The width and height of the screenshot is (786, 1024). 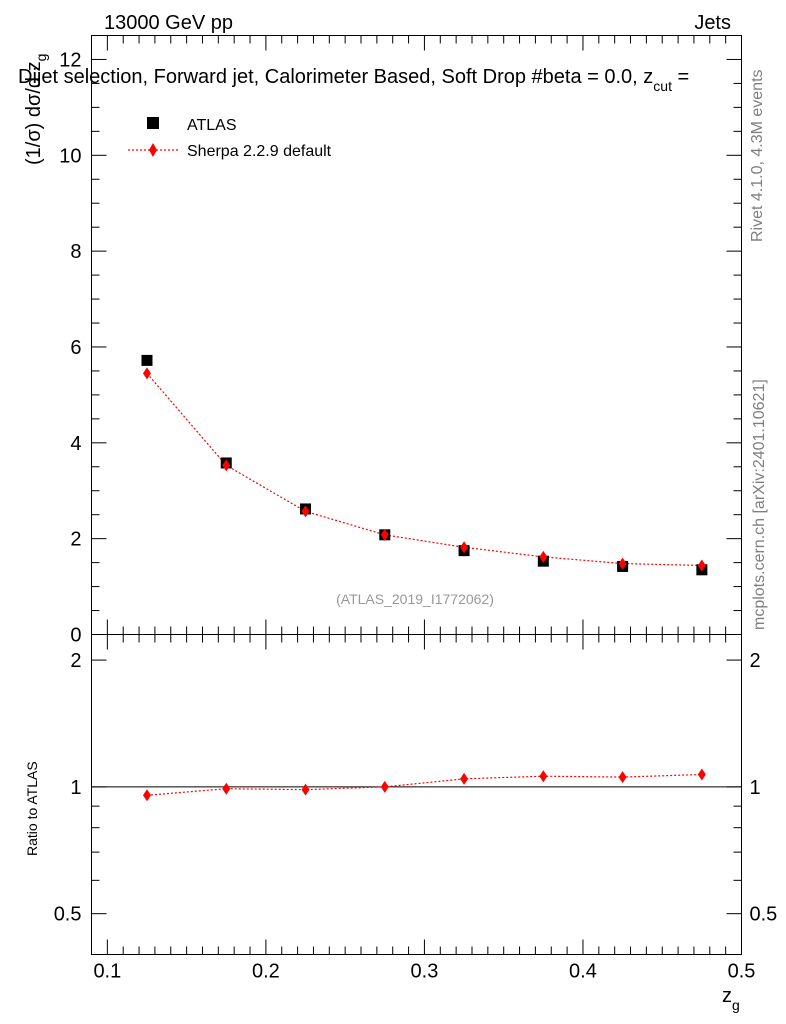 I want to click on main-y-axis-label-sub: g, so click(x=41, y=58).